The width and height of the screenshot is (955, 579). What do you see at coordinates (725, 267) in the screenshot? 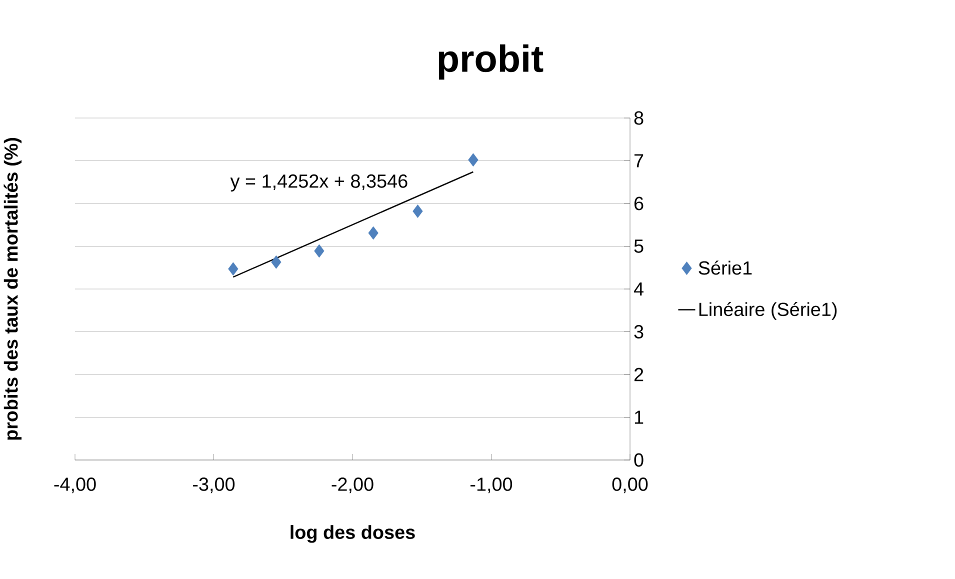
I see `legend-label: Série1` at bounding box center [725, 267].